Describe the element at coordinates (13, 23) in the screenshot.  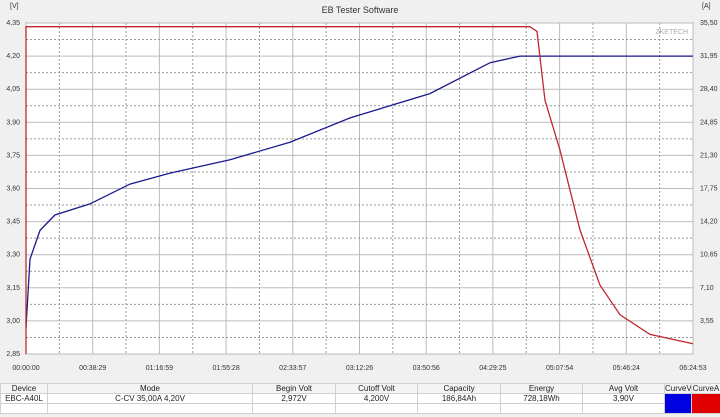
I see `y-left-tick-label: 4,35` at that location.